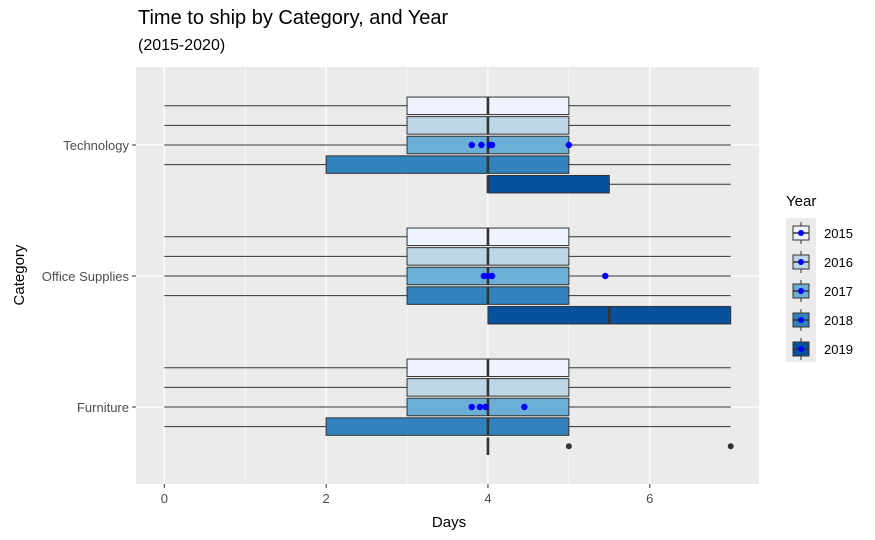  I want to click on x-tick-label: 2, so click(326, 498).